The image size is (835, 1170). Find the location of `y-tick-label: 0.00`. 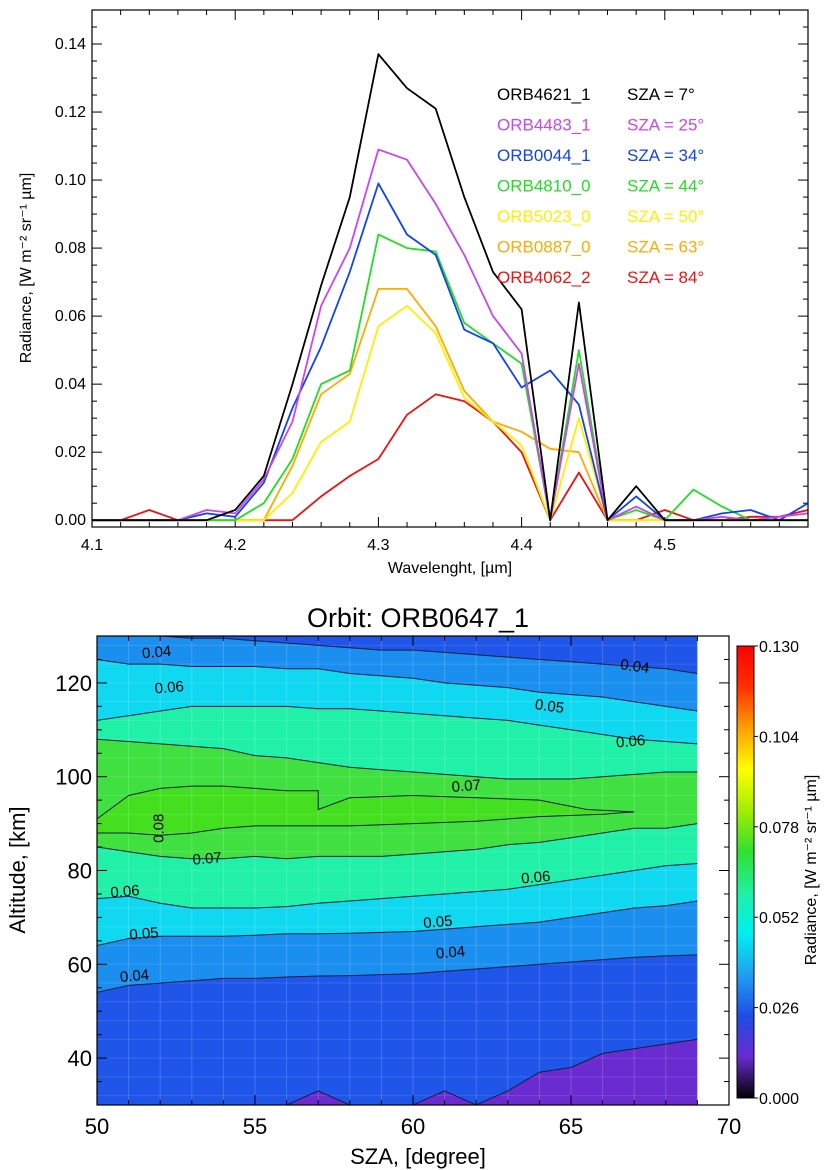

y-tick-label: 0.00 is located at coordinates (70, 520).